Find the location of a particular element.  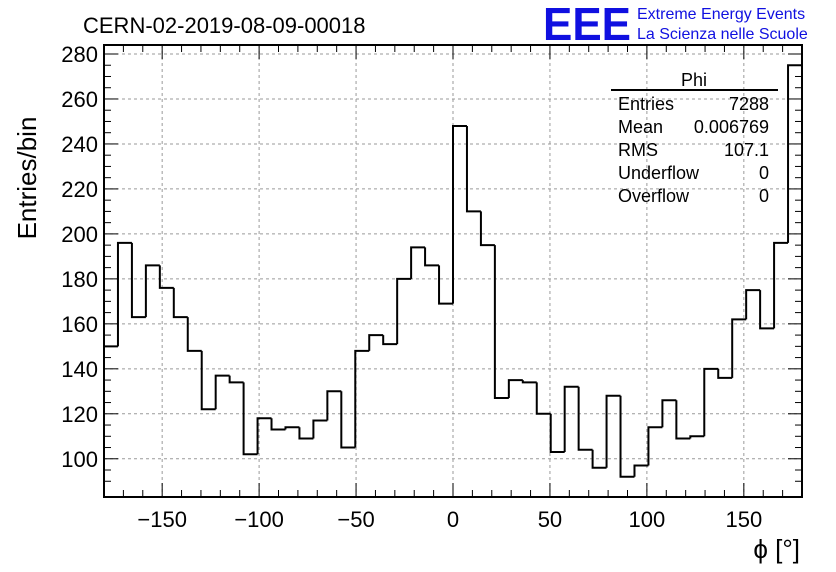

y-tick-label: 160 is located at coordinates (79, 324).